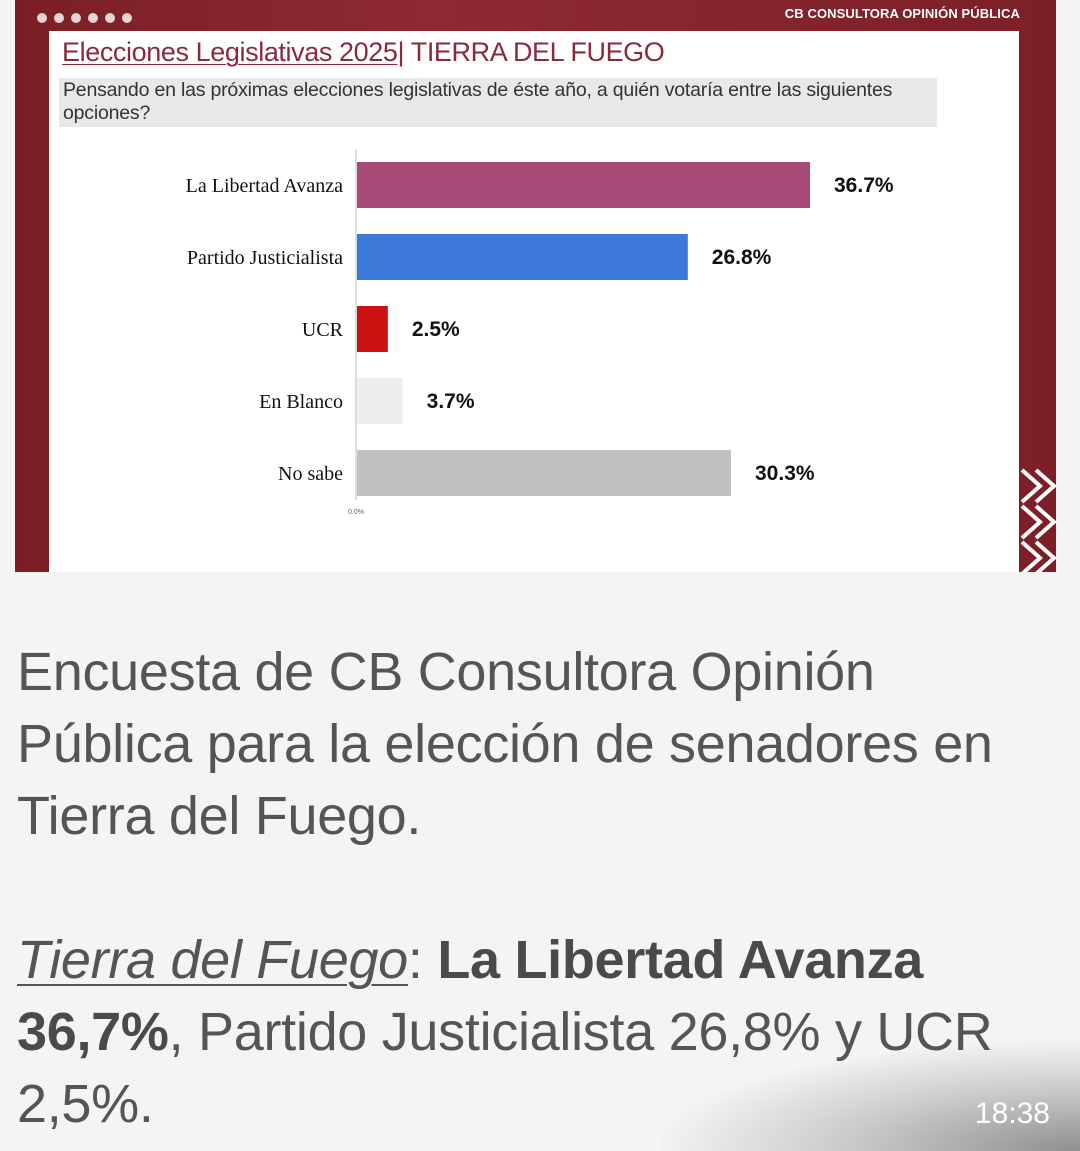  What do you see at coordinates (902, 13) in the screenshot?
I see `brand-name: CB CONSULTORA OPINIÓN PÚBLICA` at bounding box center [902, 13].